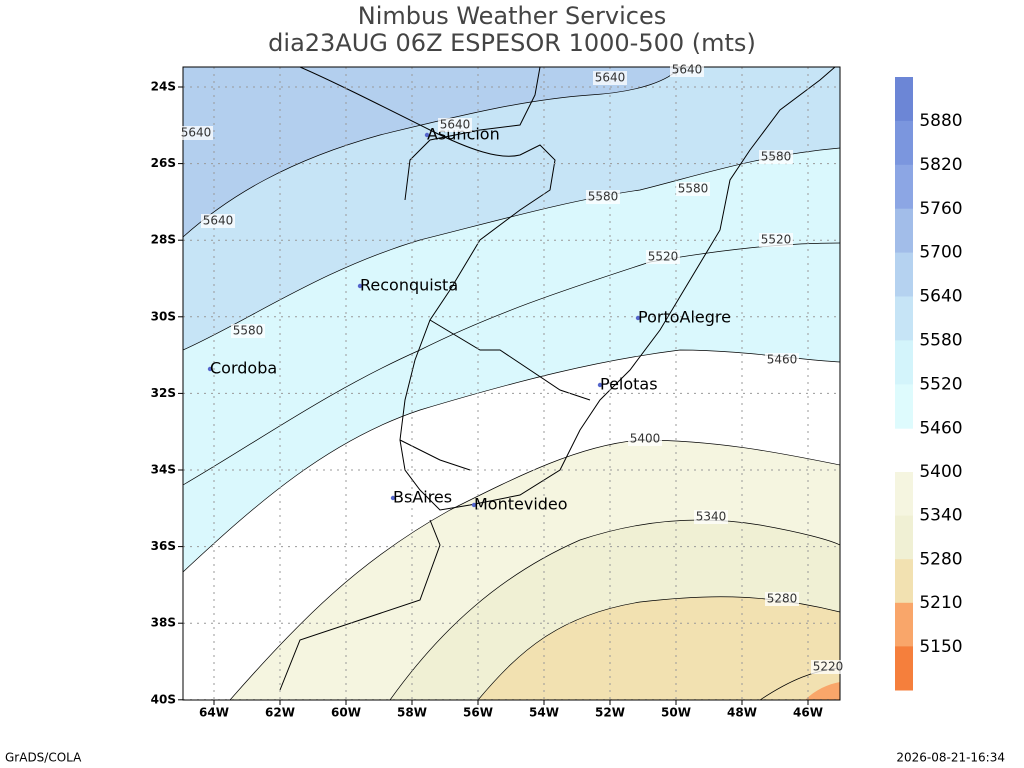 The width and height of the screenshot is (1024, 768). What do you see at coordinates (808, 713) in the screenshot?
I see `lon-label: 46W` at bounding box center [808, 713].